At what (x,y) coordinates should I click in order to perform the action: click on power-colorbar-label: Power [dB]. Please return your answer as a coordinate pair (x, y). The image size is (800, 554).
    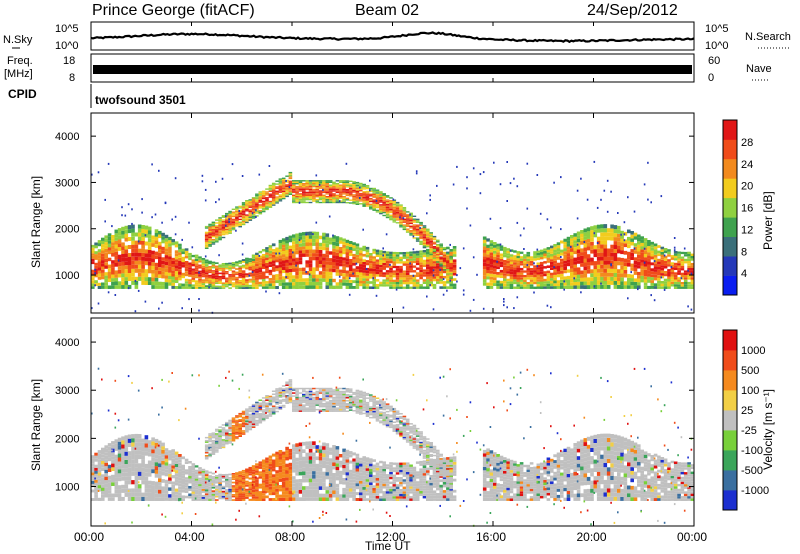
    Looking at the image, I should click on (768, 220).